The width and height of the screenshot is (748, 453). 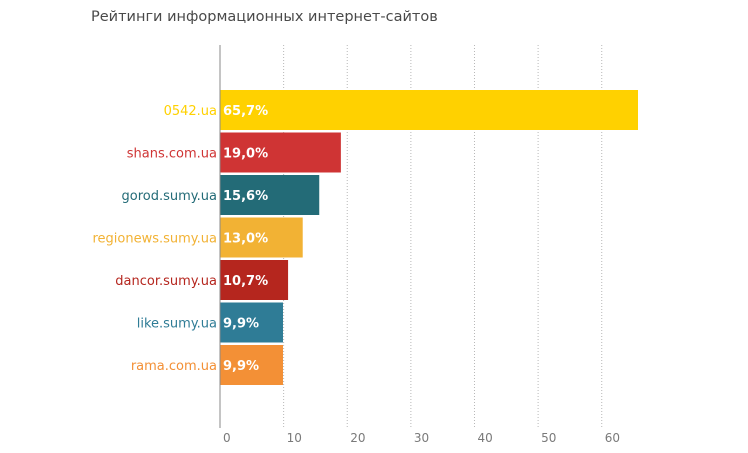 I want to click on bar-dancor.sumy.ua, so click(x=254, y=280).